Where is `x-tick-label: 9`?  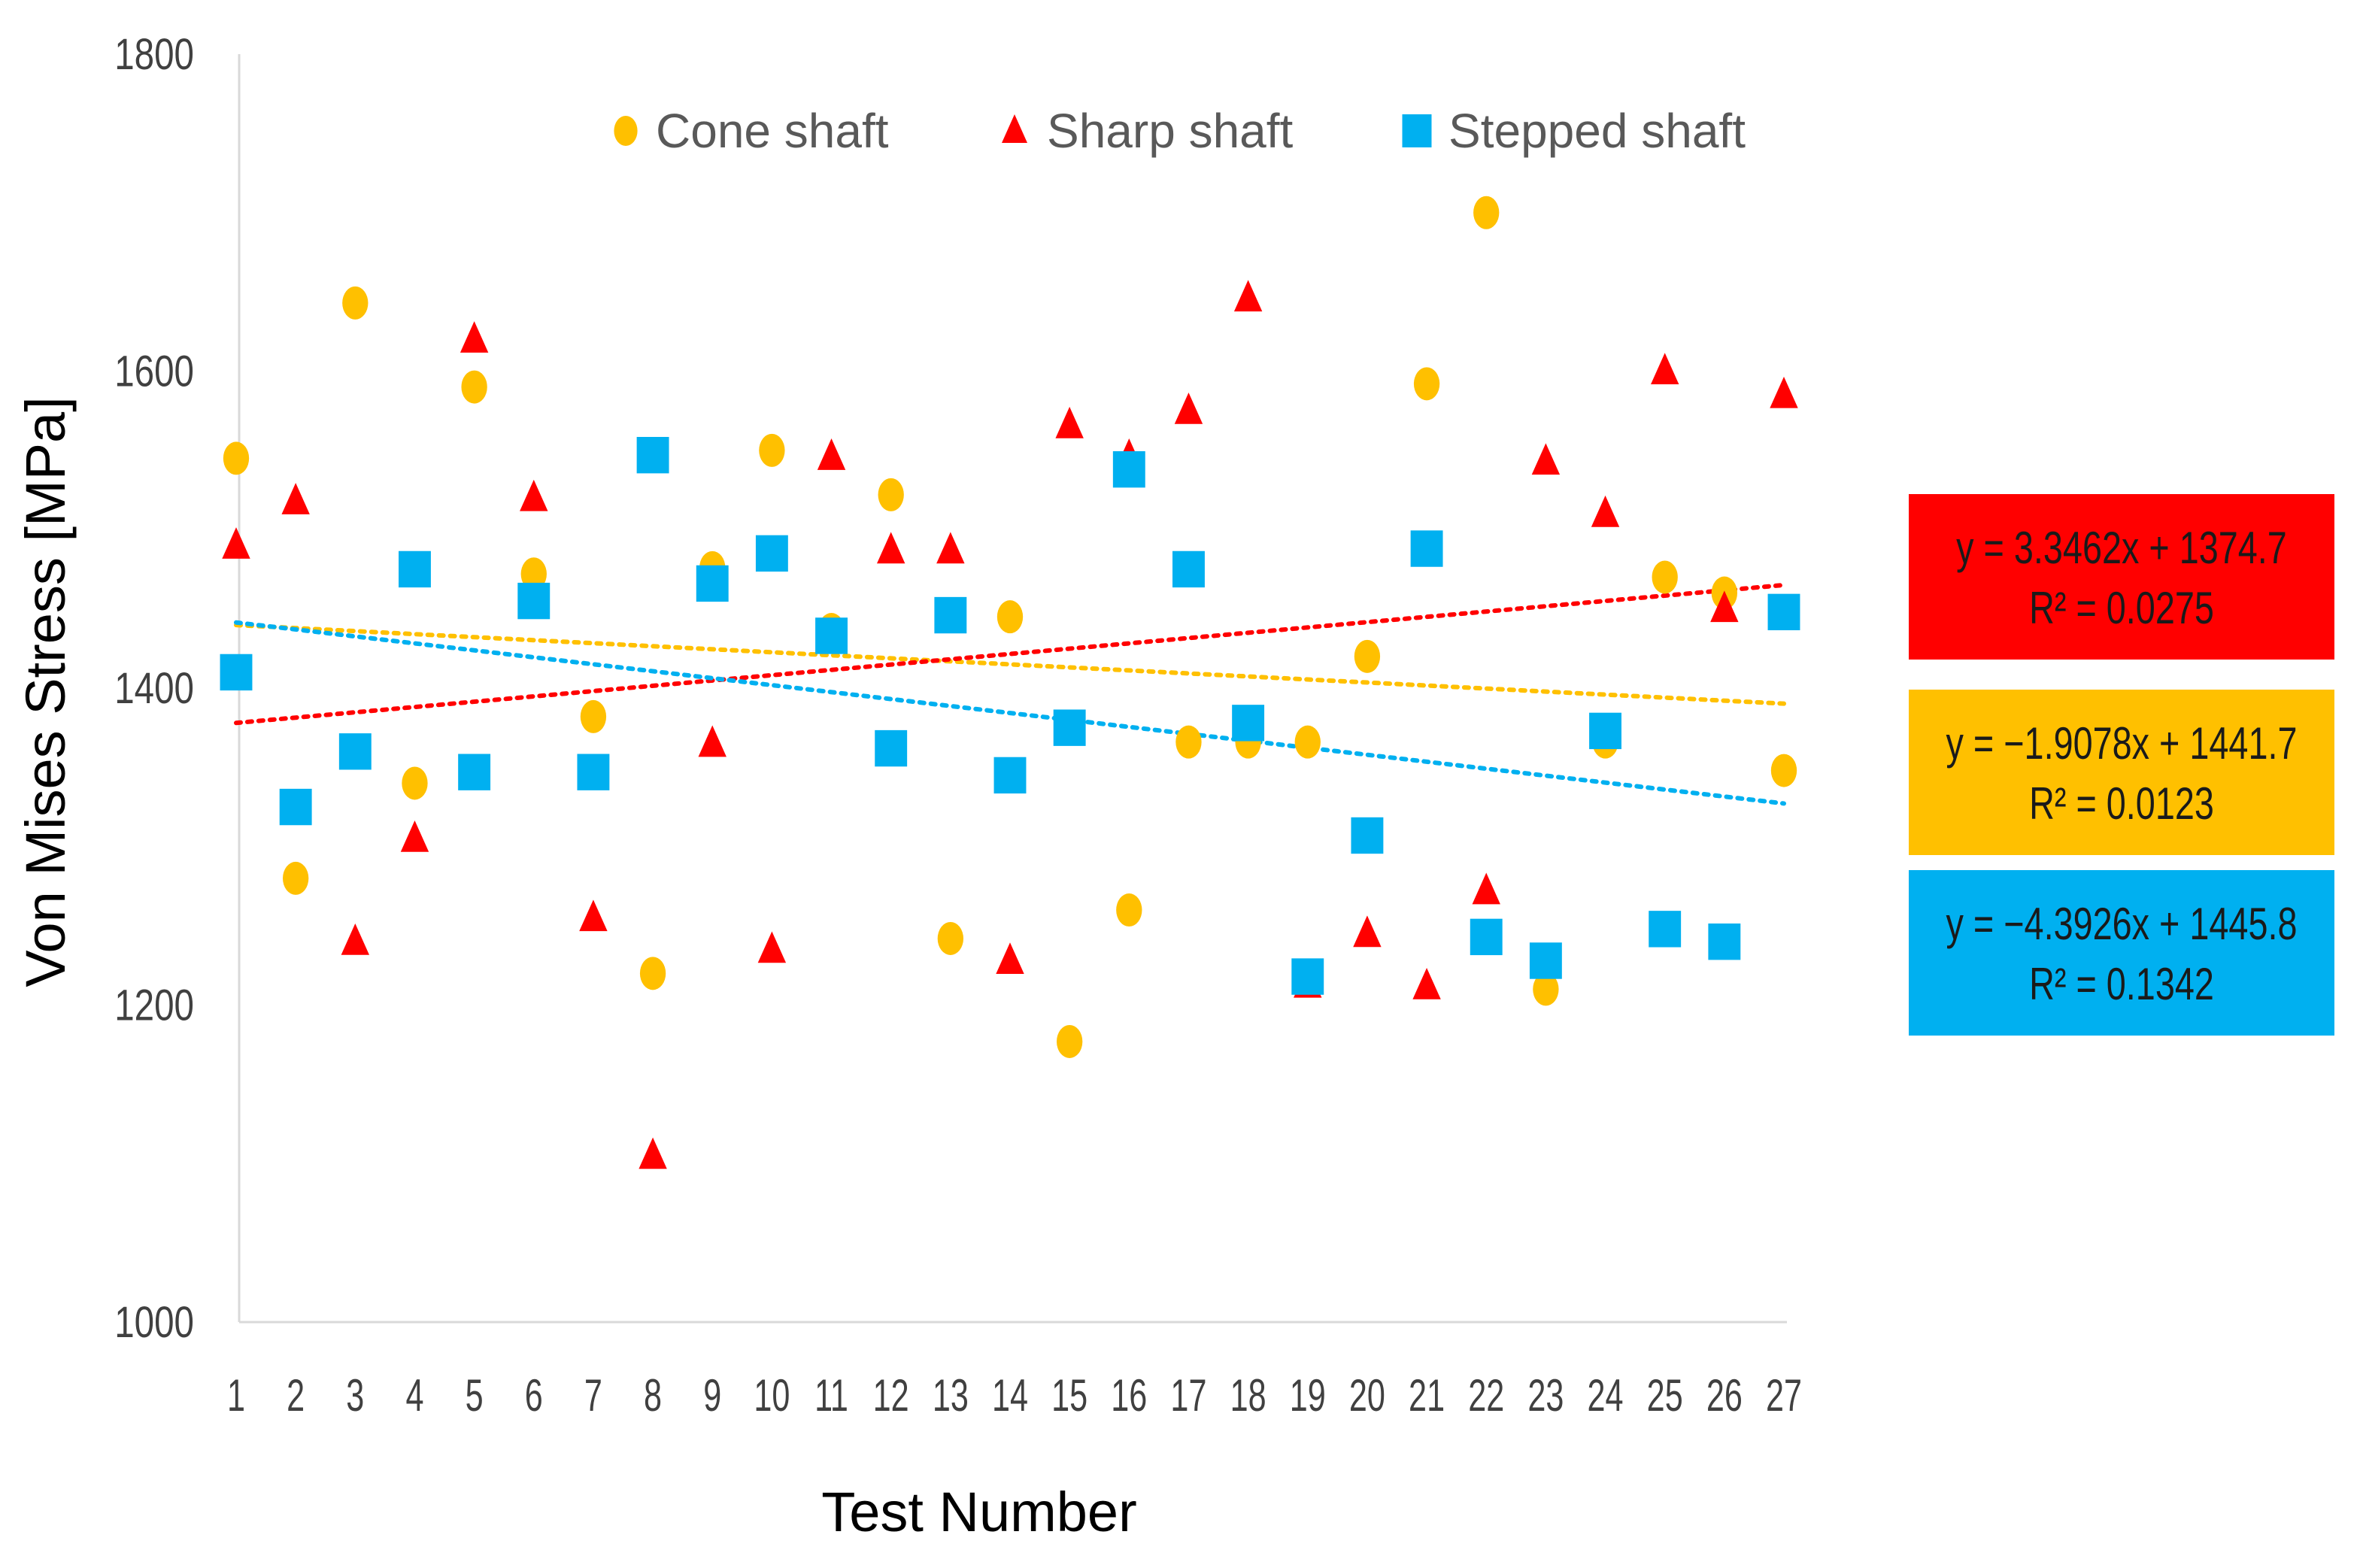 x-tick-label: 9 is located at coordinates (712, 1396).